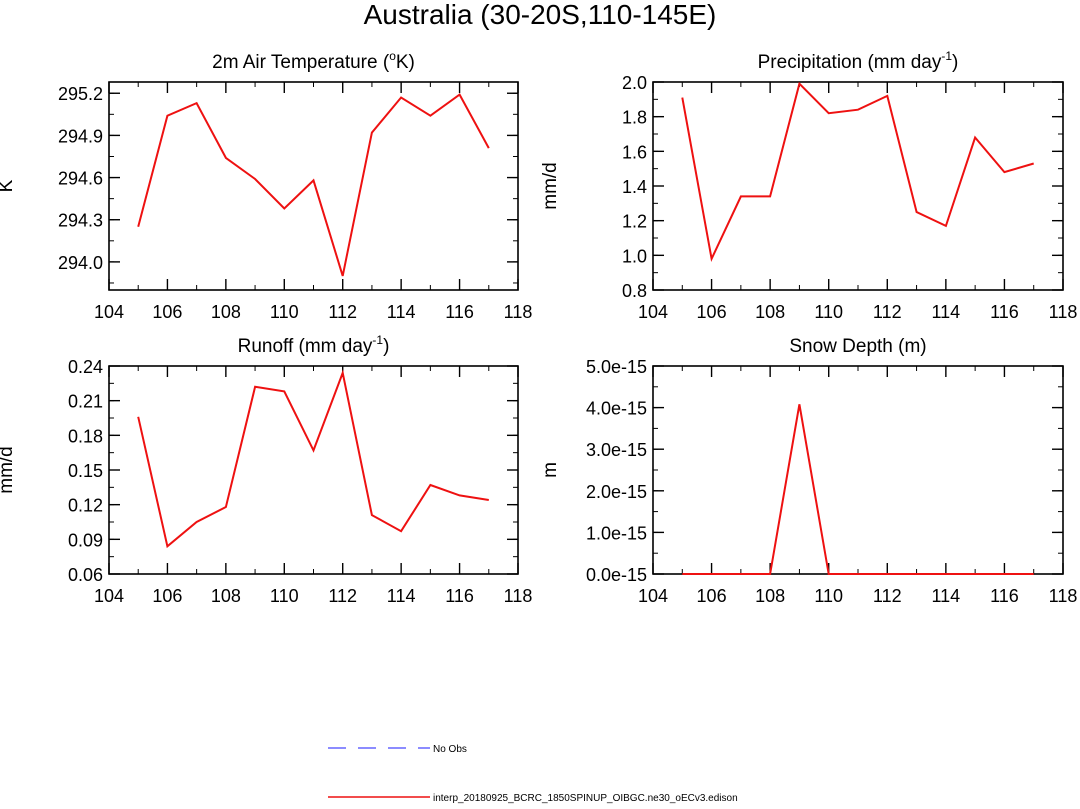  I want to click on y-tick-label: 0.18, so click(85, 436).